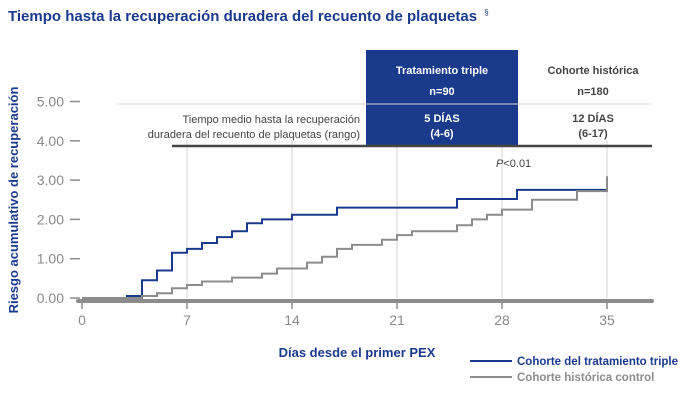 The image size is (700, 415). I want to click on legend-label-historic: Cohorte histórica control, so click(585, 378).